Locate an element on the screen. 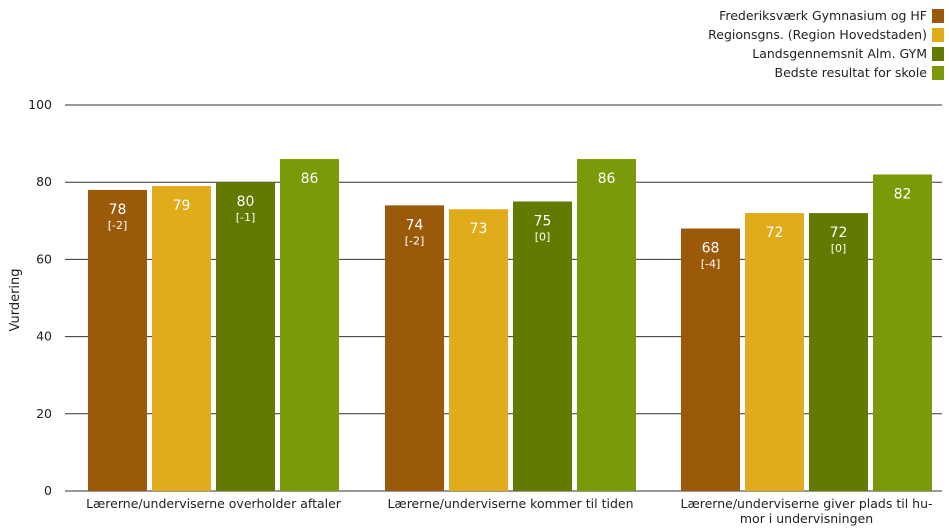  x-category-label: mor i undervisningen is located at coordinates (806, 518).